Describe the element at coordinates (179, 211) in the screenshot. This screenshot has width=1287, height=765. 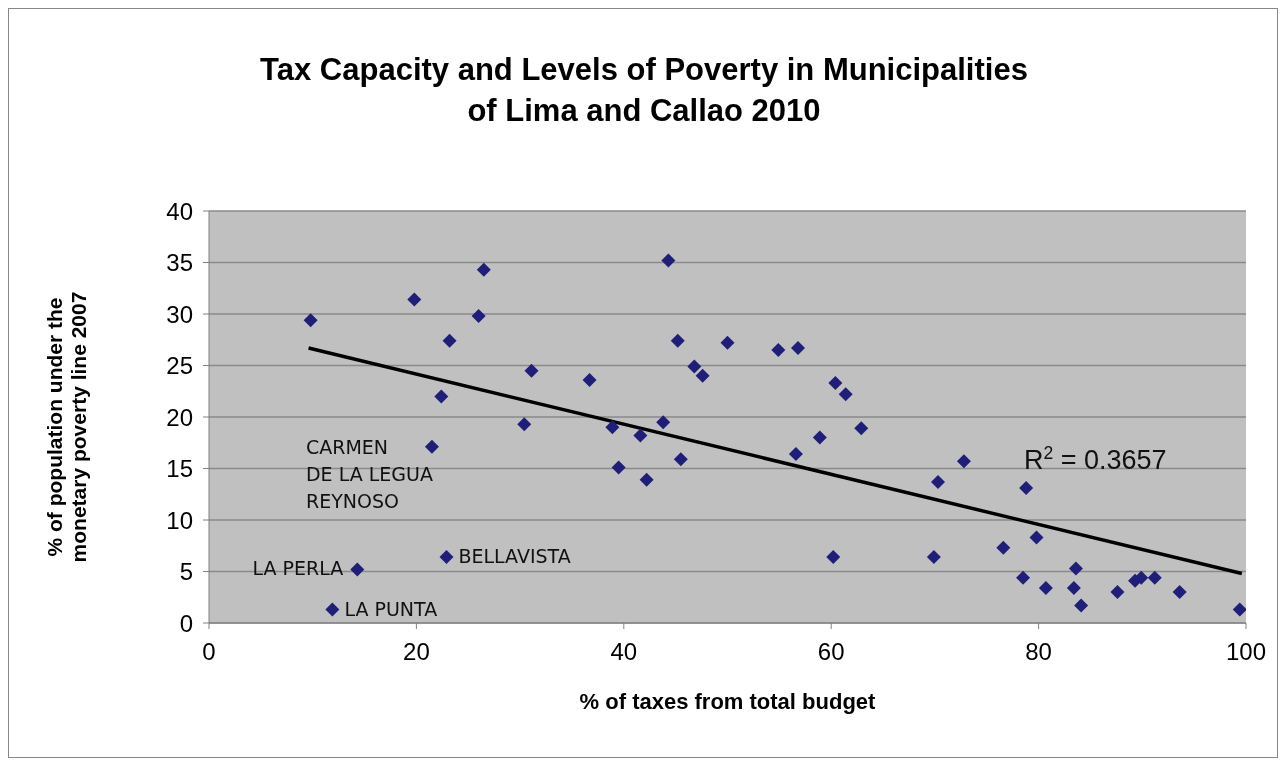
I see `y-tick-label: 40` at that location.